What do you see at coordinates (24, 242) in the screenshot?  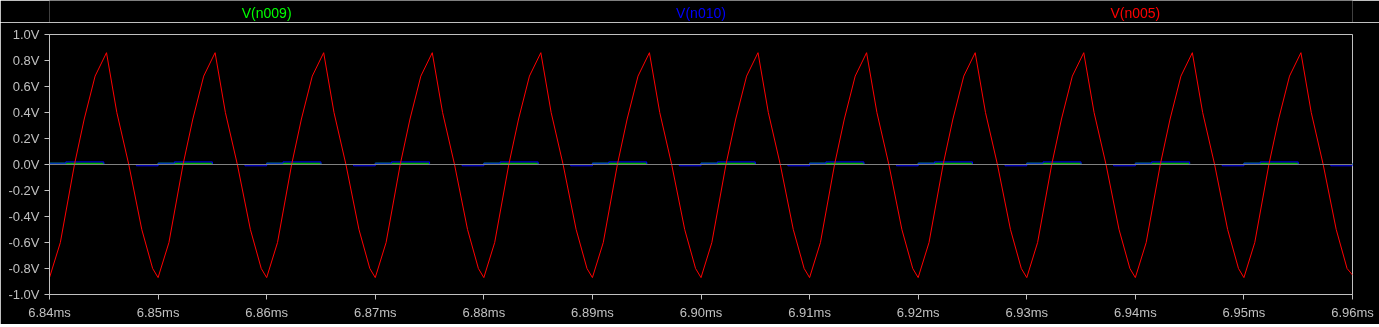 I see `y-tick-label: -0.6V` at bounding box center [24, 242].